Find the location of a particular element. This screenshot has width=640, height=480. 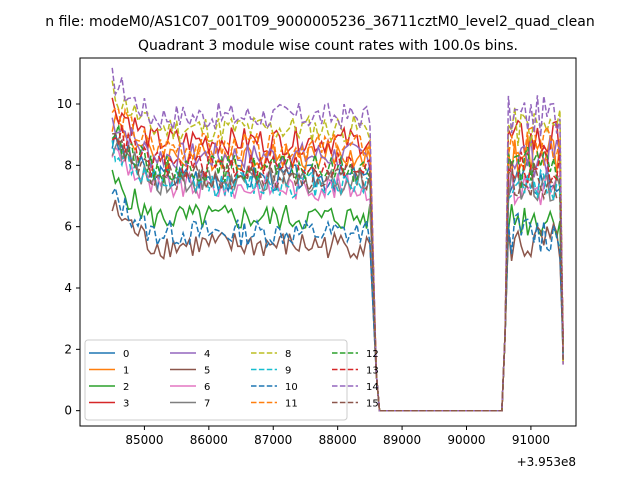

y-tick-label: 8 is located at coordinates (68, 165).